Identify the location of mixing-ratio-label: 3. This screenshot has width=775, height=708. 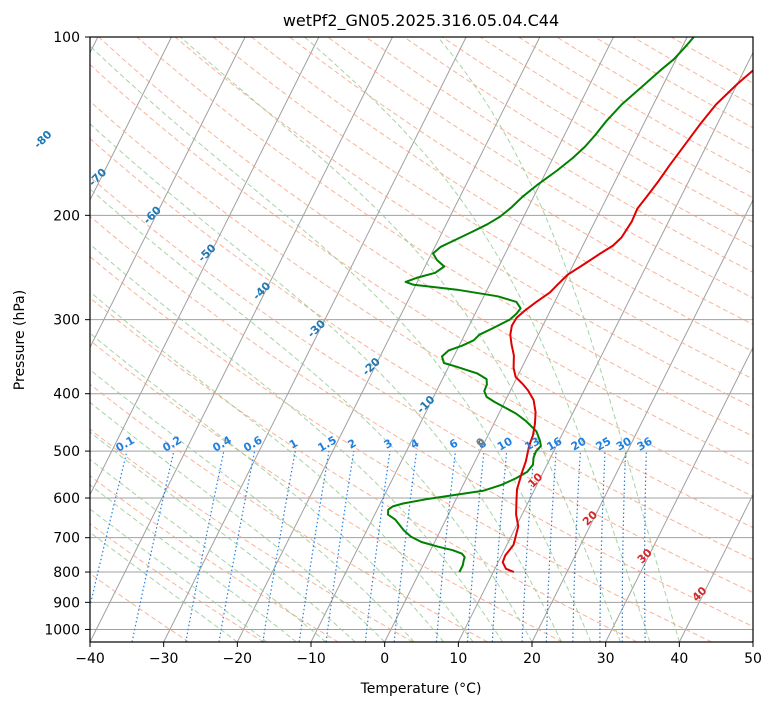
(388, 444).